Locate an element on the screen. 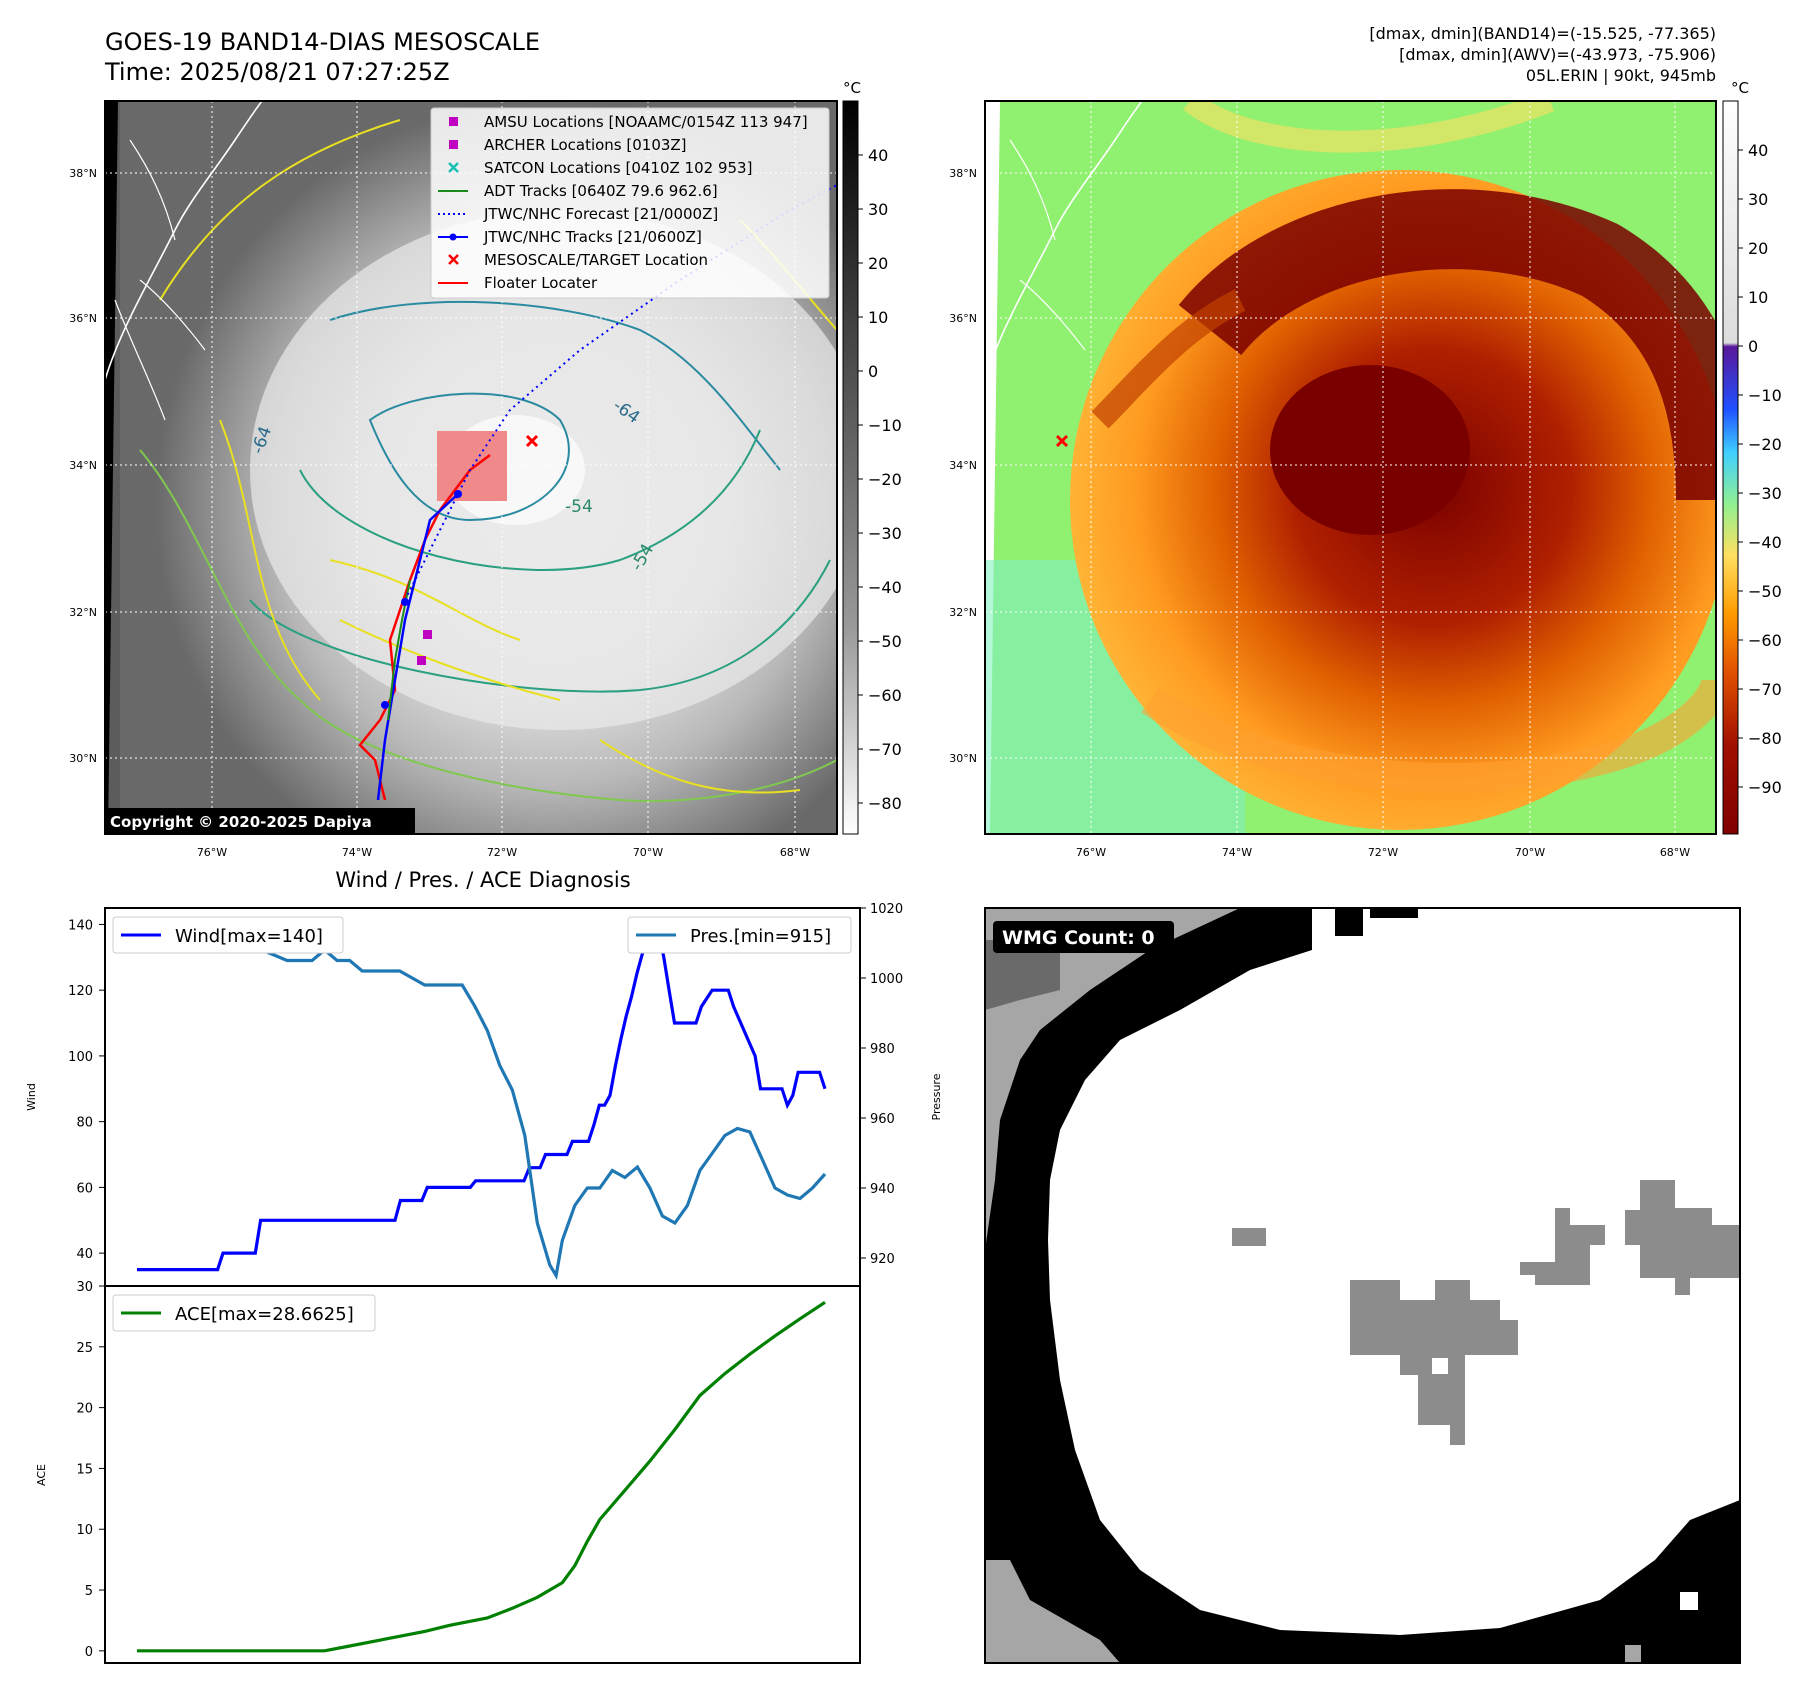 The width and height of the screenshot is (1797, 1690). y-tick-label: 920 is located at coordinates (882, 1259).